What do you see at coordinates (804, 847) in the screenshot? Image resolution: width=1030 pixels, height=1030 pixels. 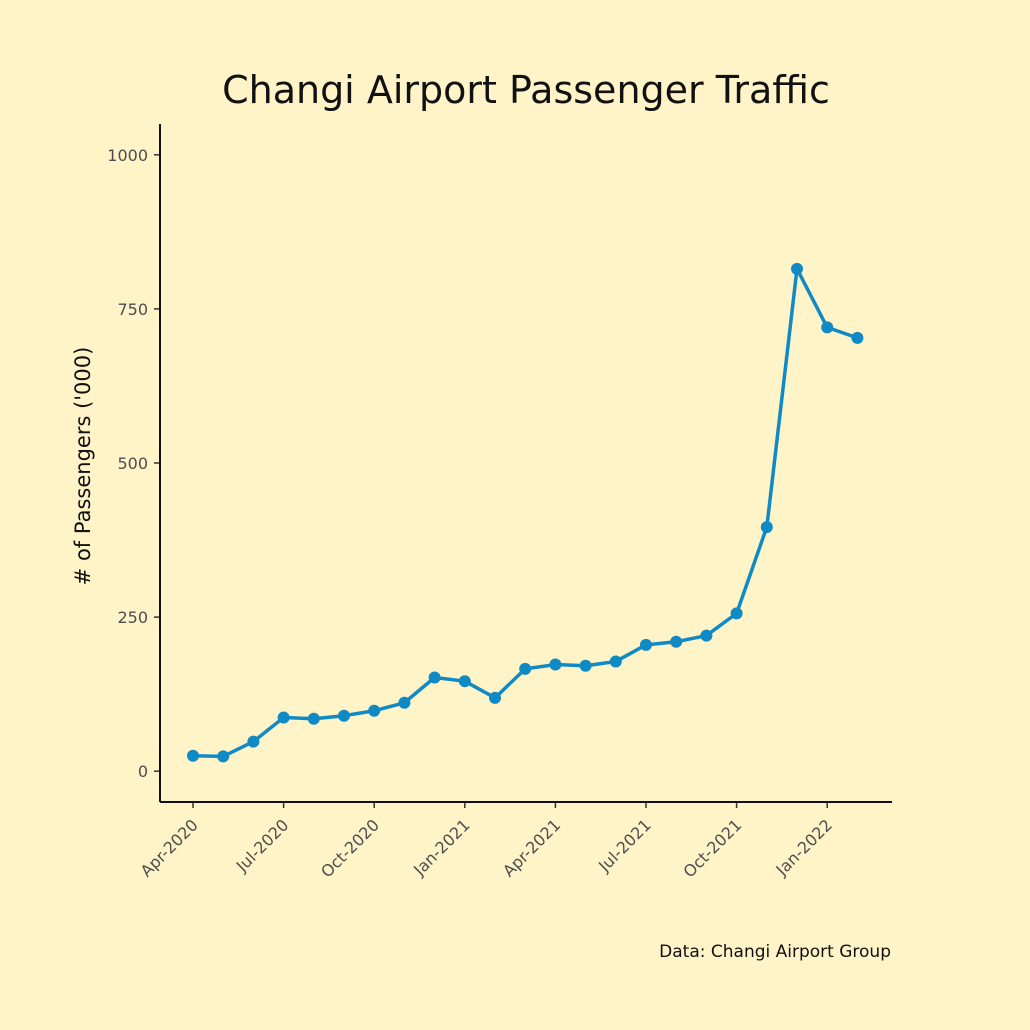 I see `x-tick-label: Jan-2022` at bounding box center [804, 847].